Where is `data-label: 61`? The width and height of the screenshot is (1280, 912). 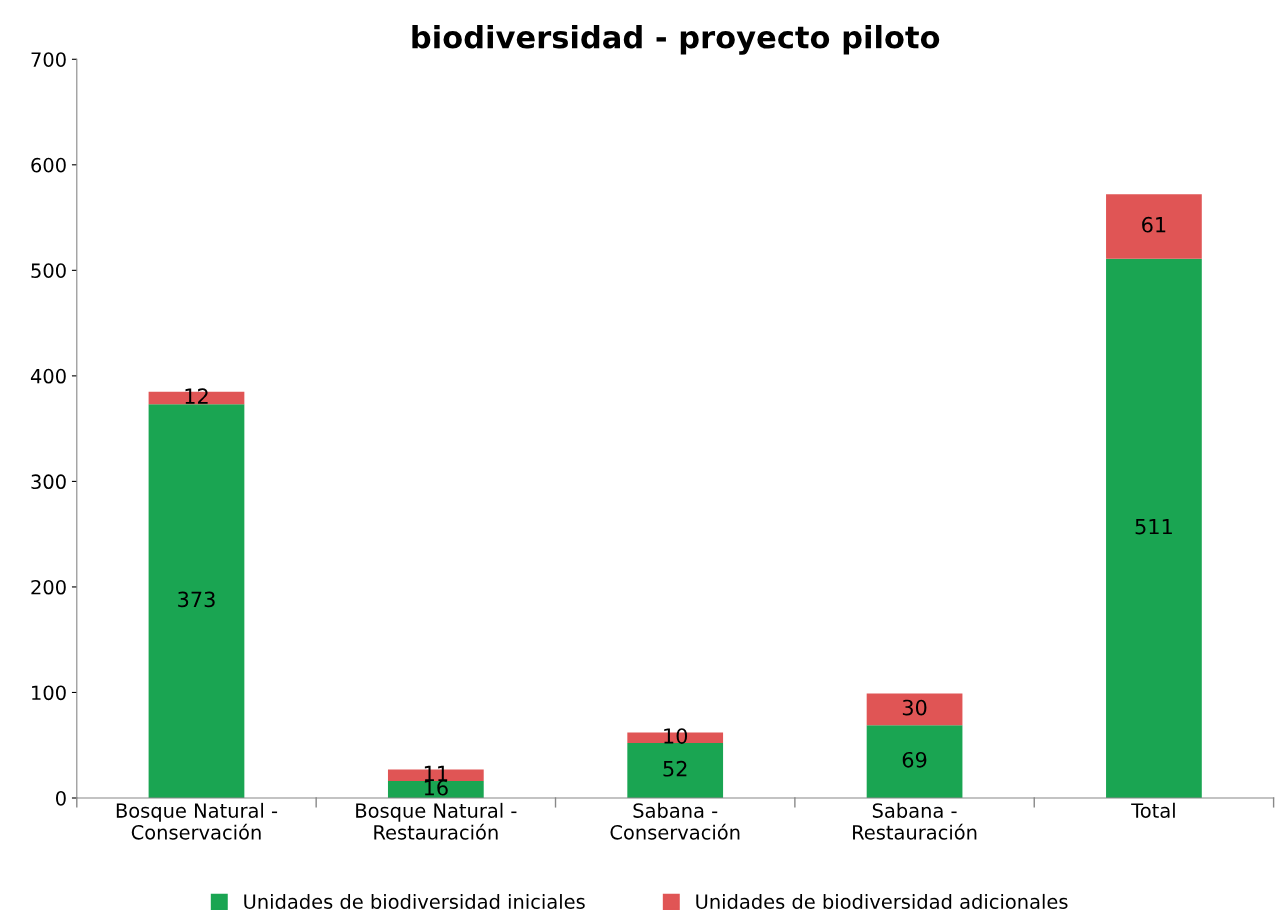 data-label: 61 is located at coordinates (1154, 224).